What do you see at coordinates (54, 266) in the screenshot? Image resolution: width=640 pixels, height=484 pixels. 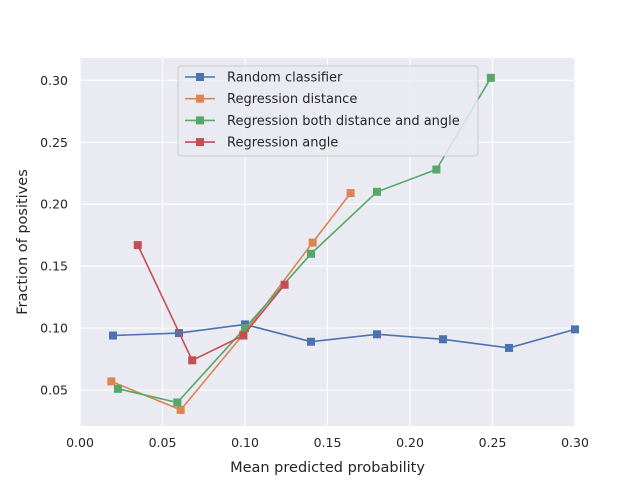 I see `y-tick-label: 0.15` at bounding box center [54, 266].